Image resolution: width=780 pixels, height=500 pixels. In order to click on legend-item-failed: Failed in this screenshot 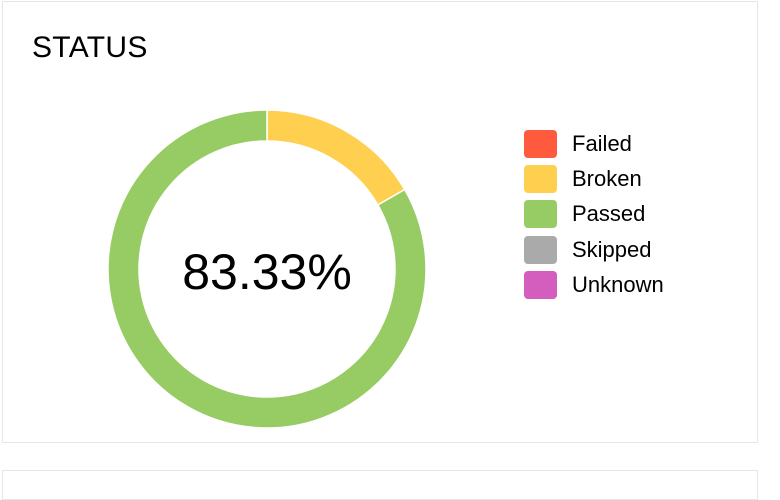, I will do `click(594, 143)`.